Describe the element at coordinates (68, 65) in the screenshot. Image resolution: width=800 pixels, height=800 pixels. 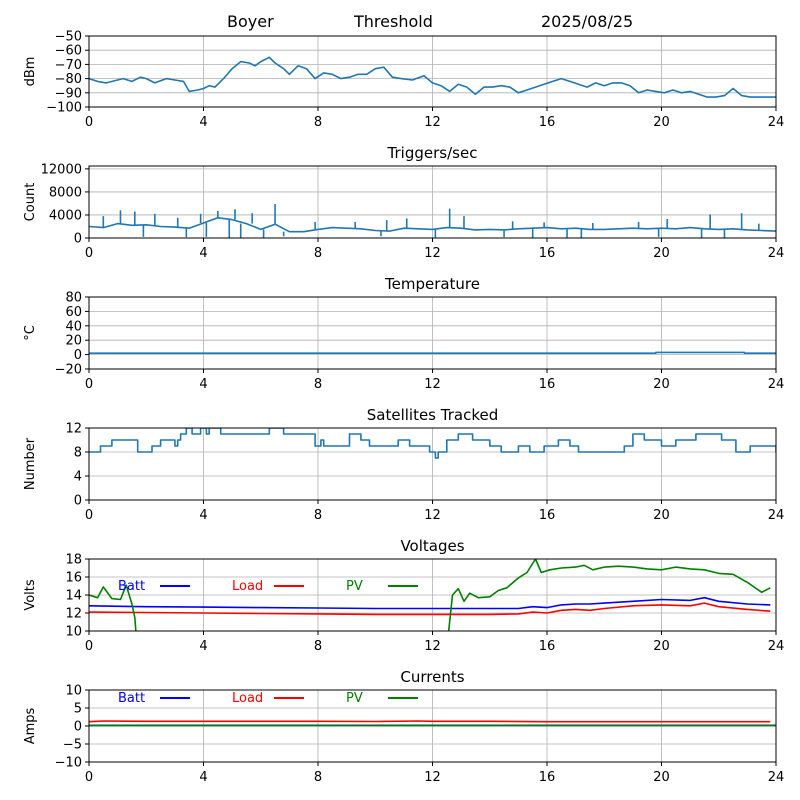
I see `y-tick-label: −70` at that location.